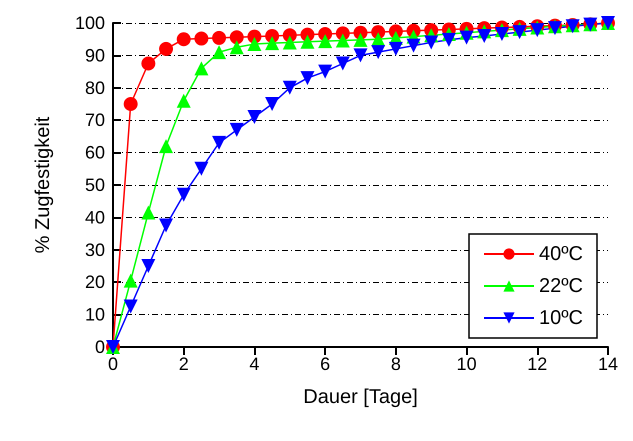 The height and width of the screenshot is (441, 633). What do you see at coordinates (254, 364) in the screenshot?
I see `x-tick-label: 4` at bounding box center [254, 364].